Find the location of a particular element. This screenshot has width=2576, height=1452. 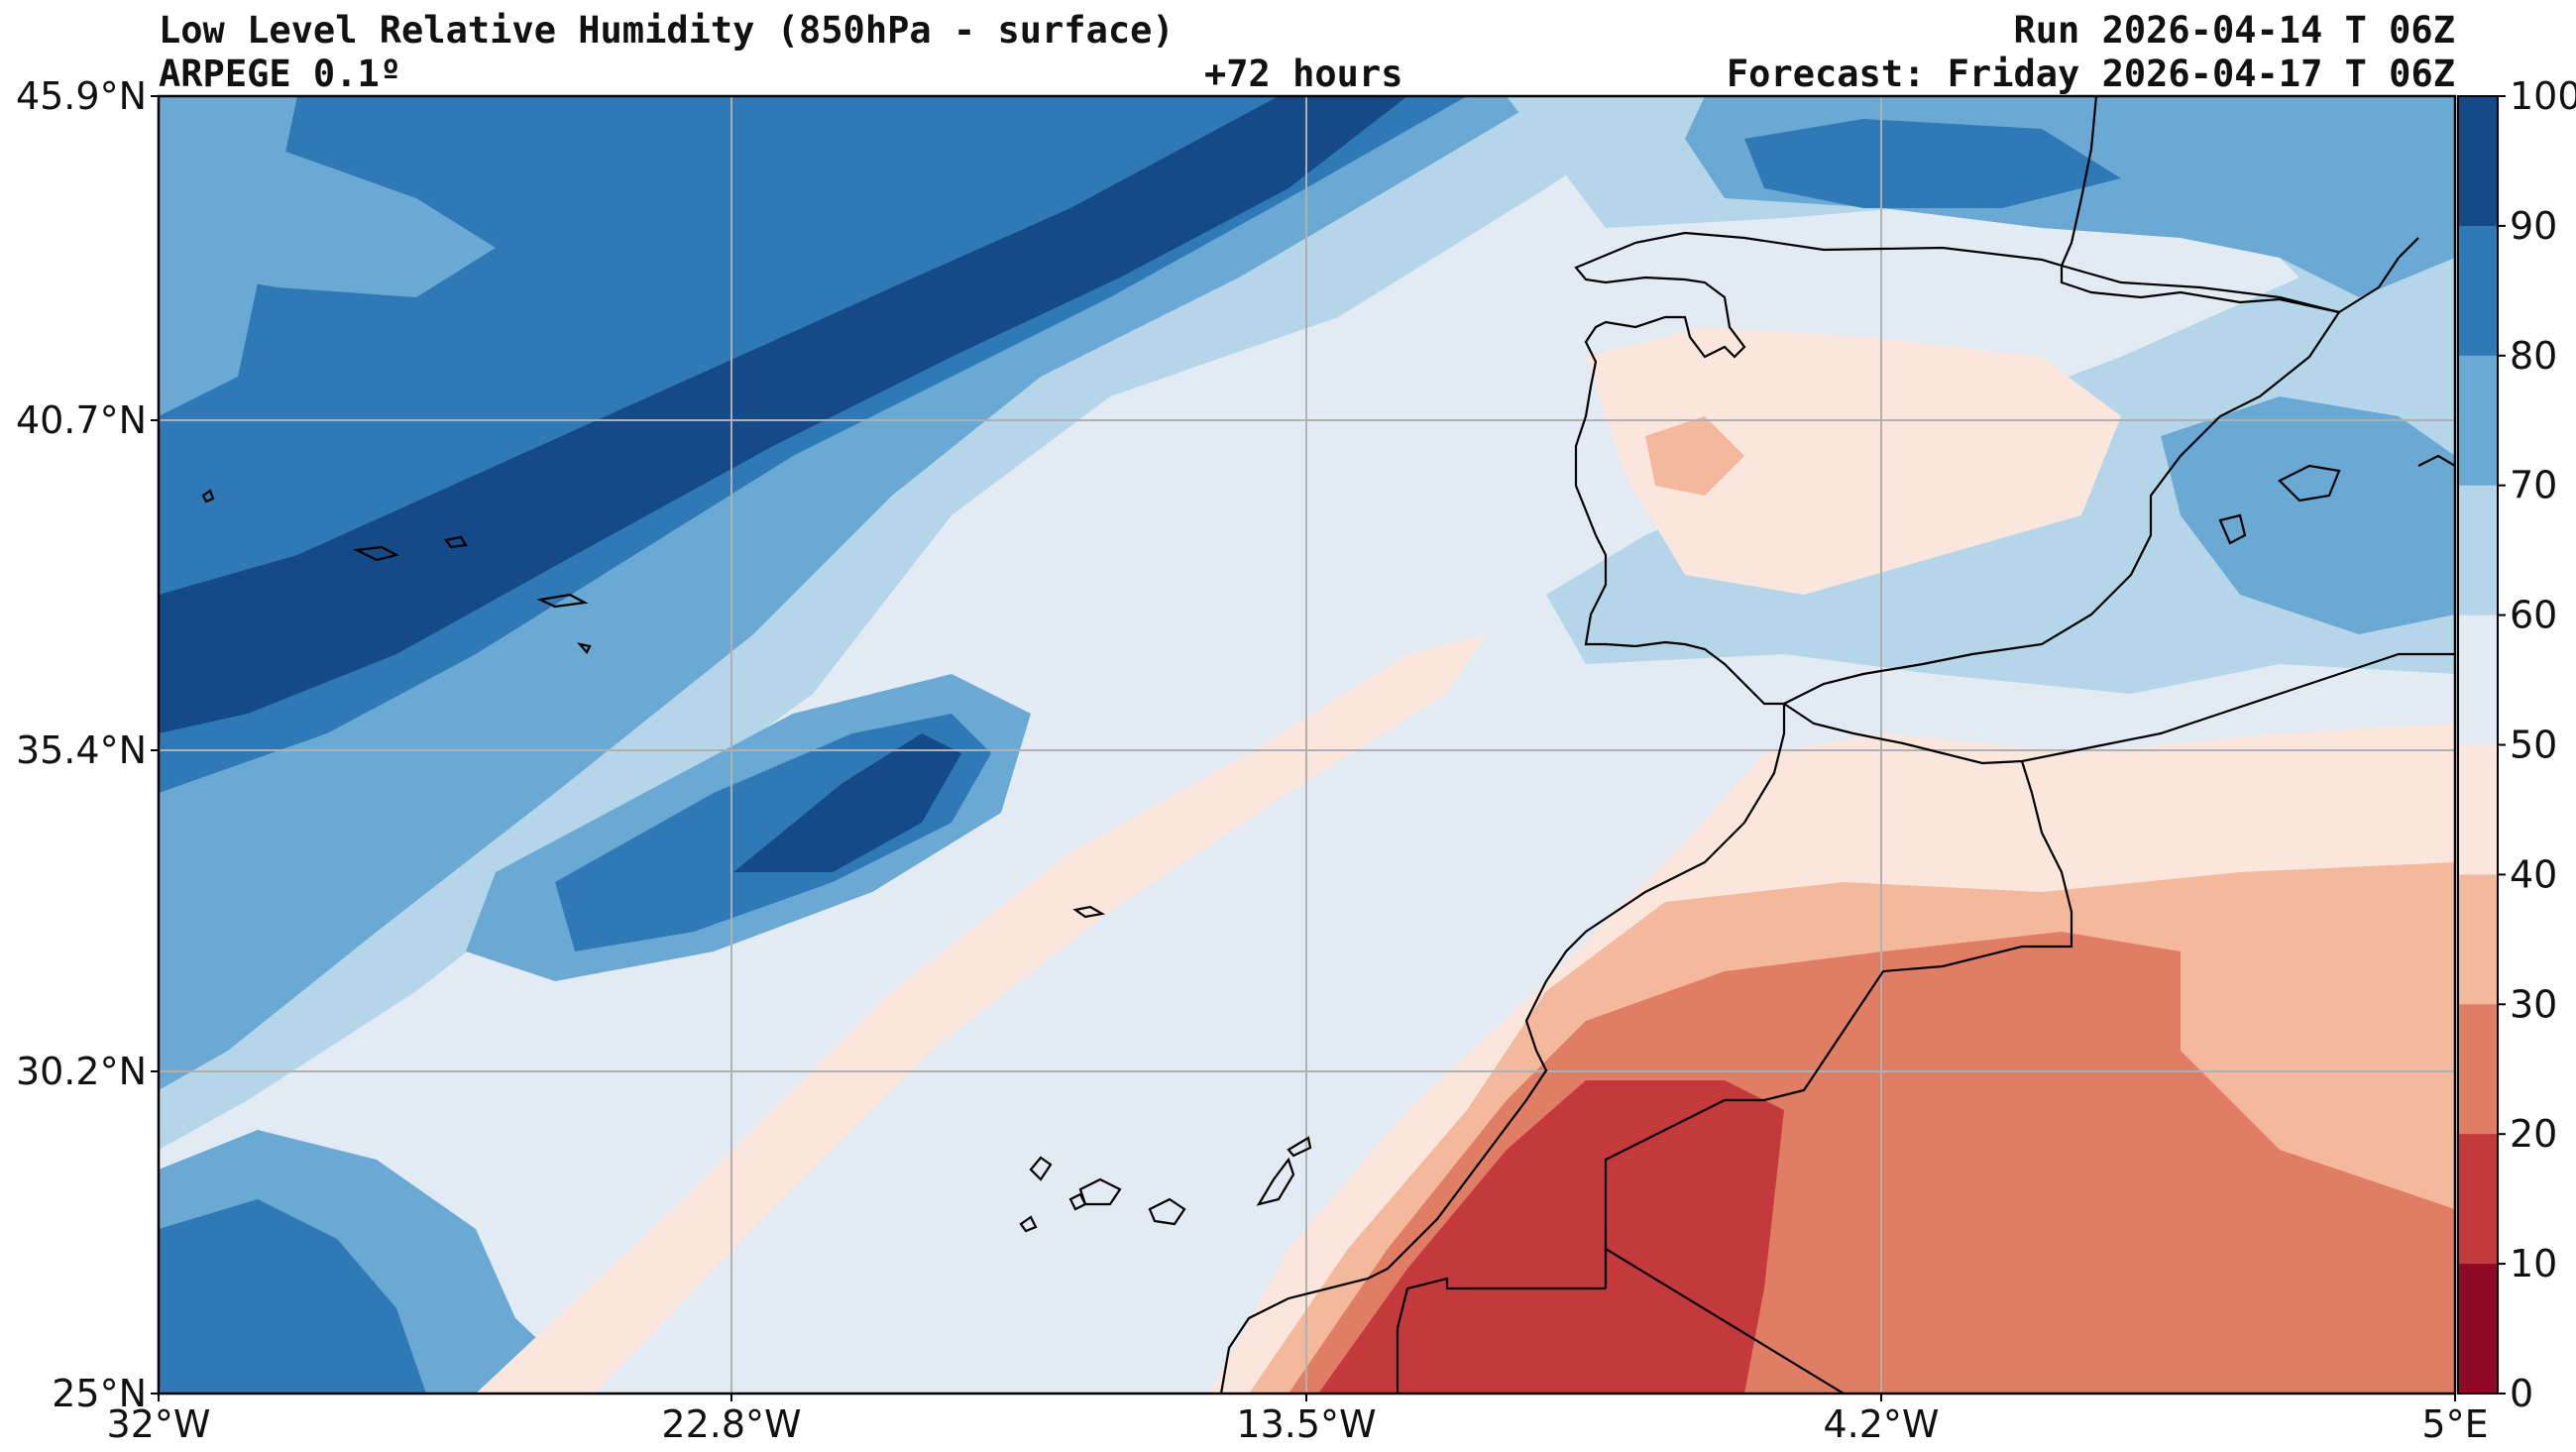

field-10-20-africa is located at coordinates (1551, 1237).